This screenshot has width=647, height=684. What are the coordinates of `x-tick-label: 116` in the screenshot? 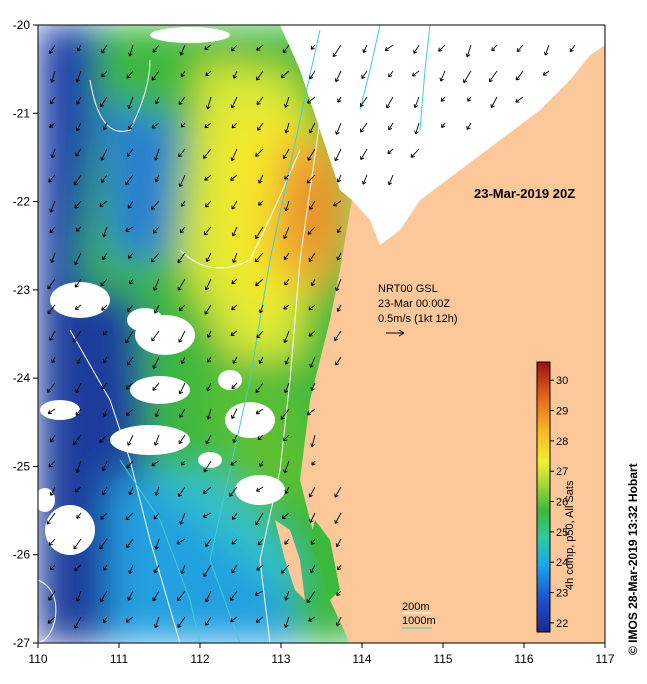 It's located at (523, 659).